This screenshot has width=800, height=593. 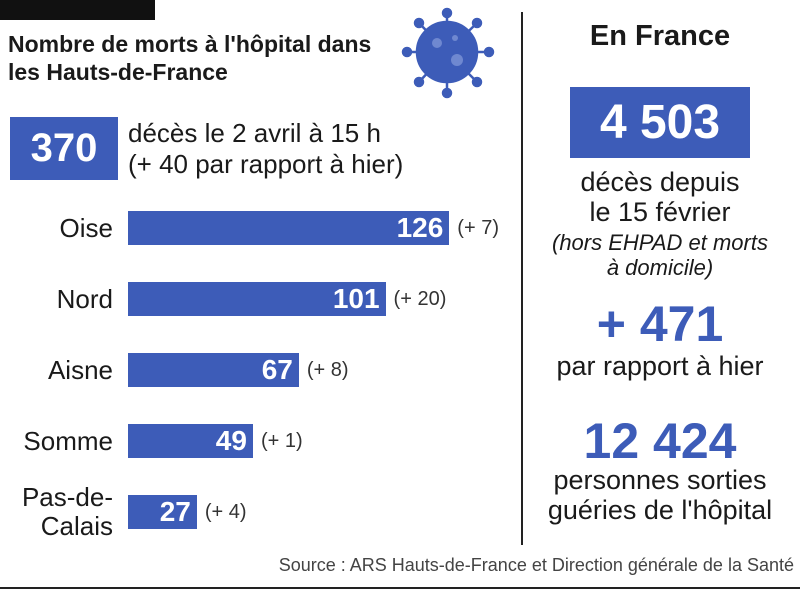 I want to click on category-label: Somme, so click(x=68, y=440).